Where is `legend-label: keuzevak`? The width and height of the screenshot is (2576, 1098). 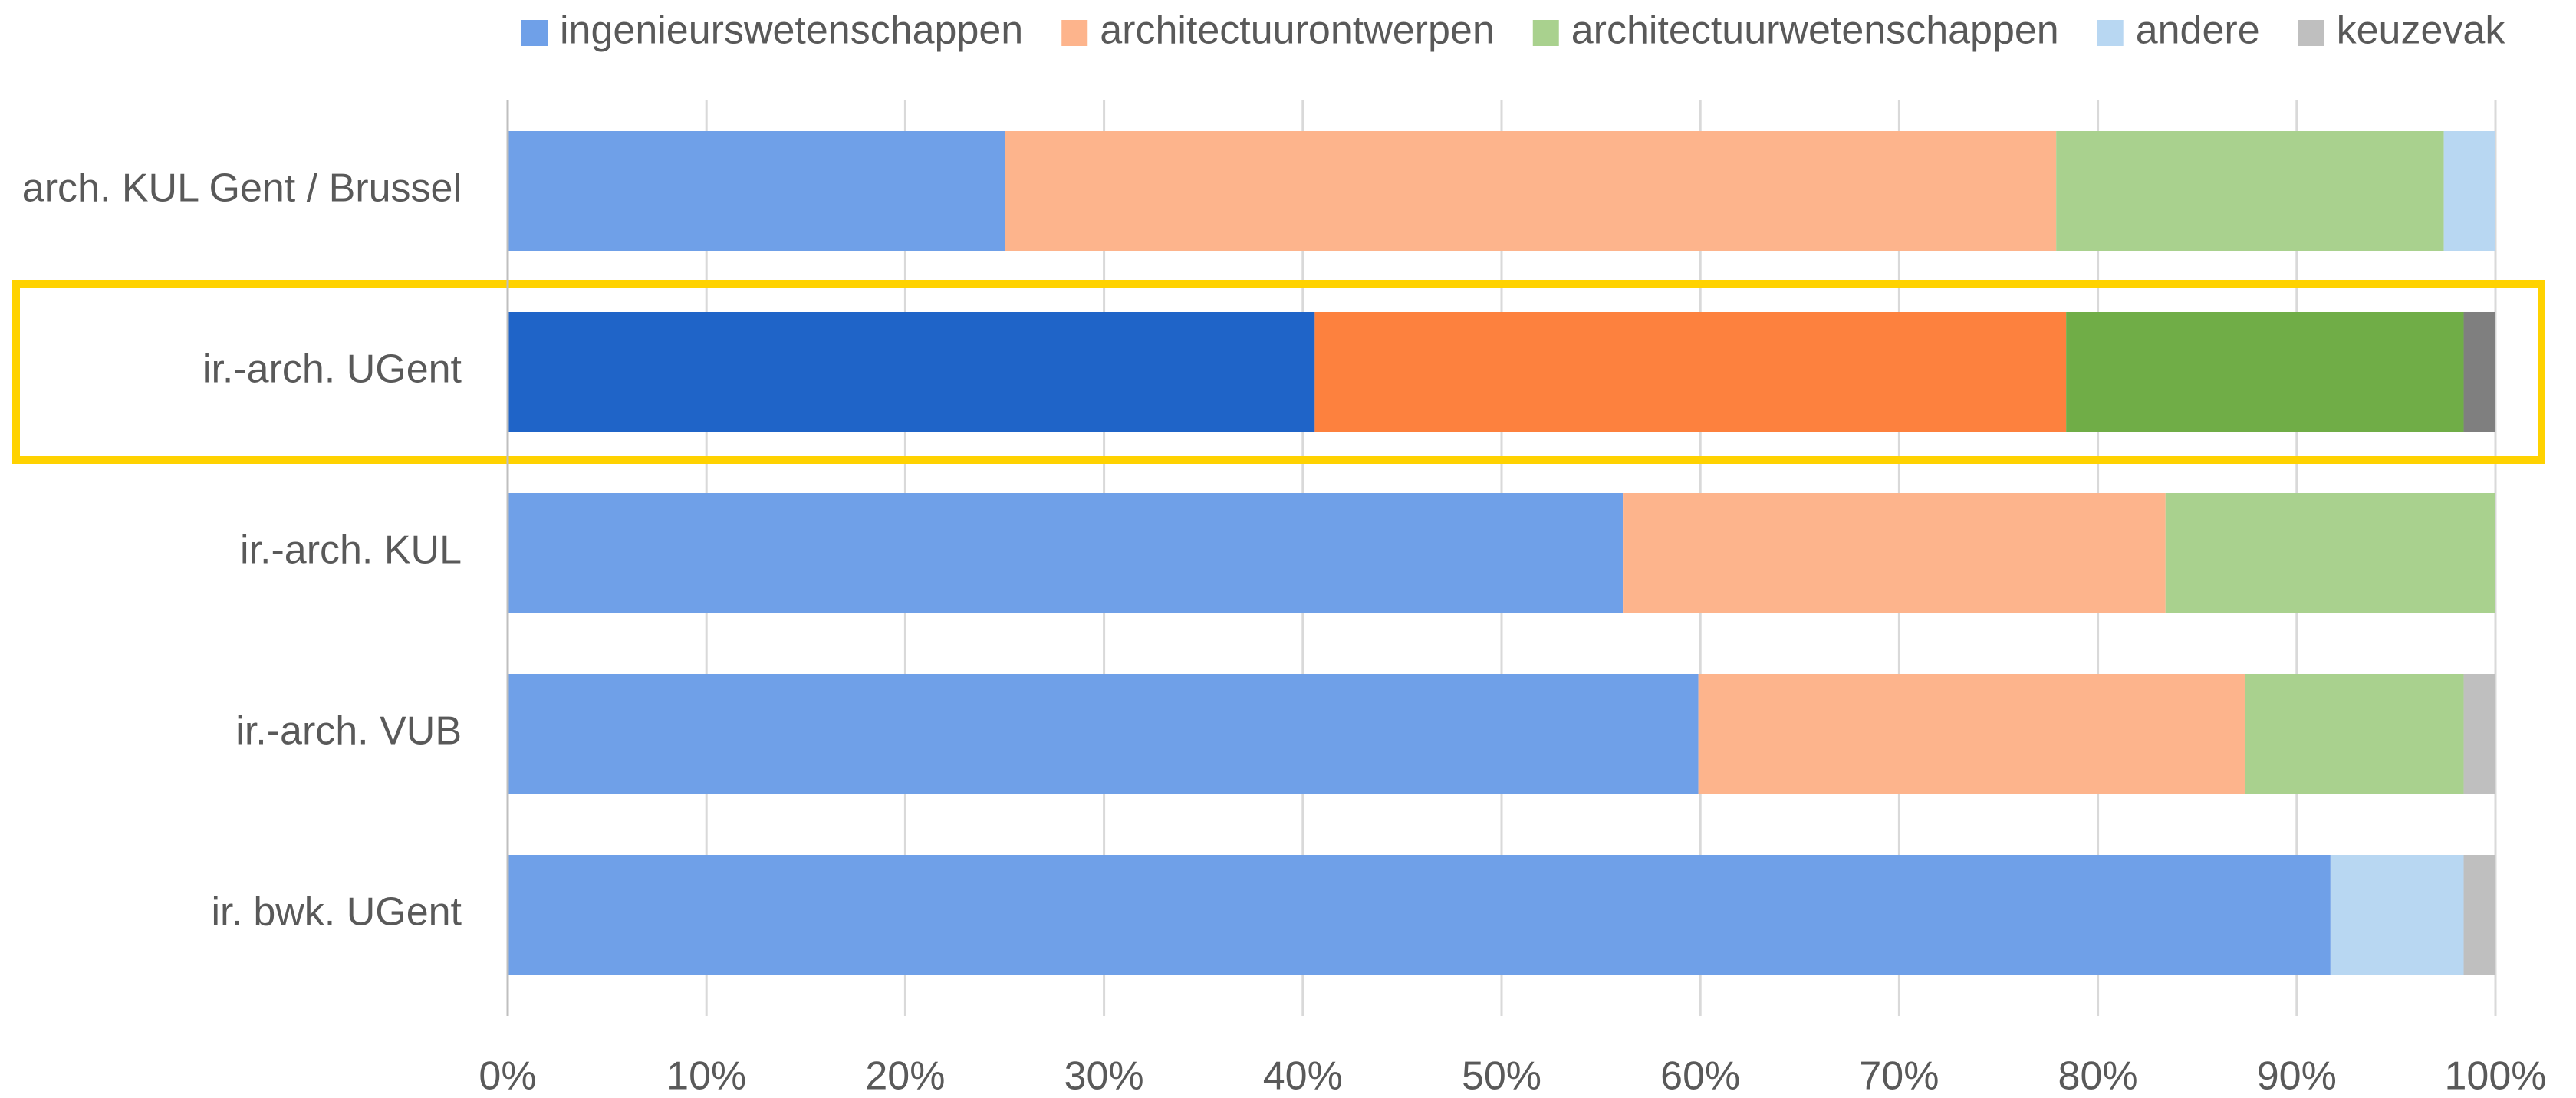 legend-label: keuzevak is located at coordinates (2421, 31).